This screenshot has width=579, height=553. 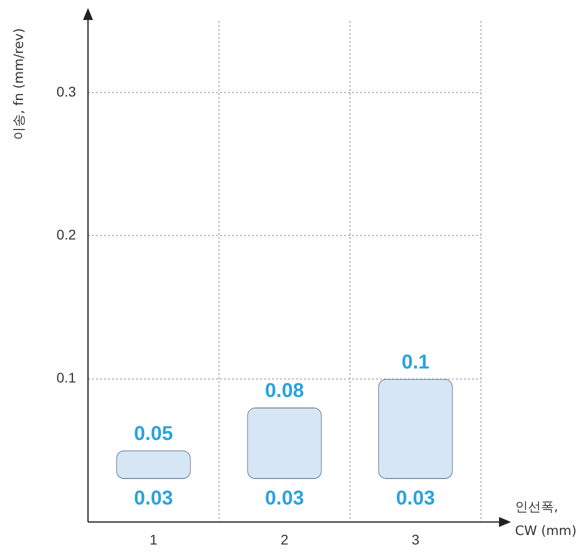 I want to click on annotation: 0.1, so click(x=416, y=362).